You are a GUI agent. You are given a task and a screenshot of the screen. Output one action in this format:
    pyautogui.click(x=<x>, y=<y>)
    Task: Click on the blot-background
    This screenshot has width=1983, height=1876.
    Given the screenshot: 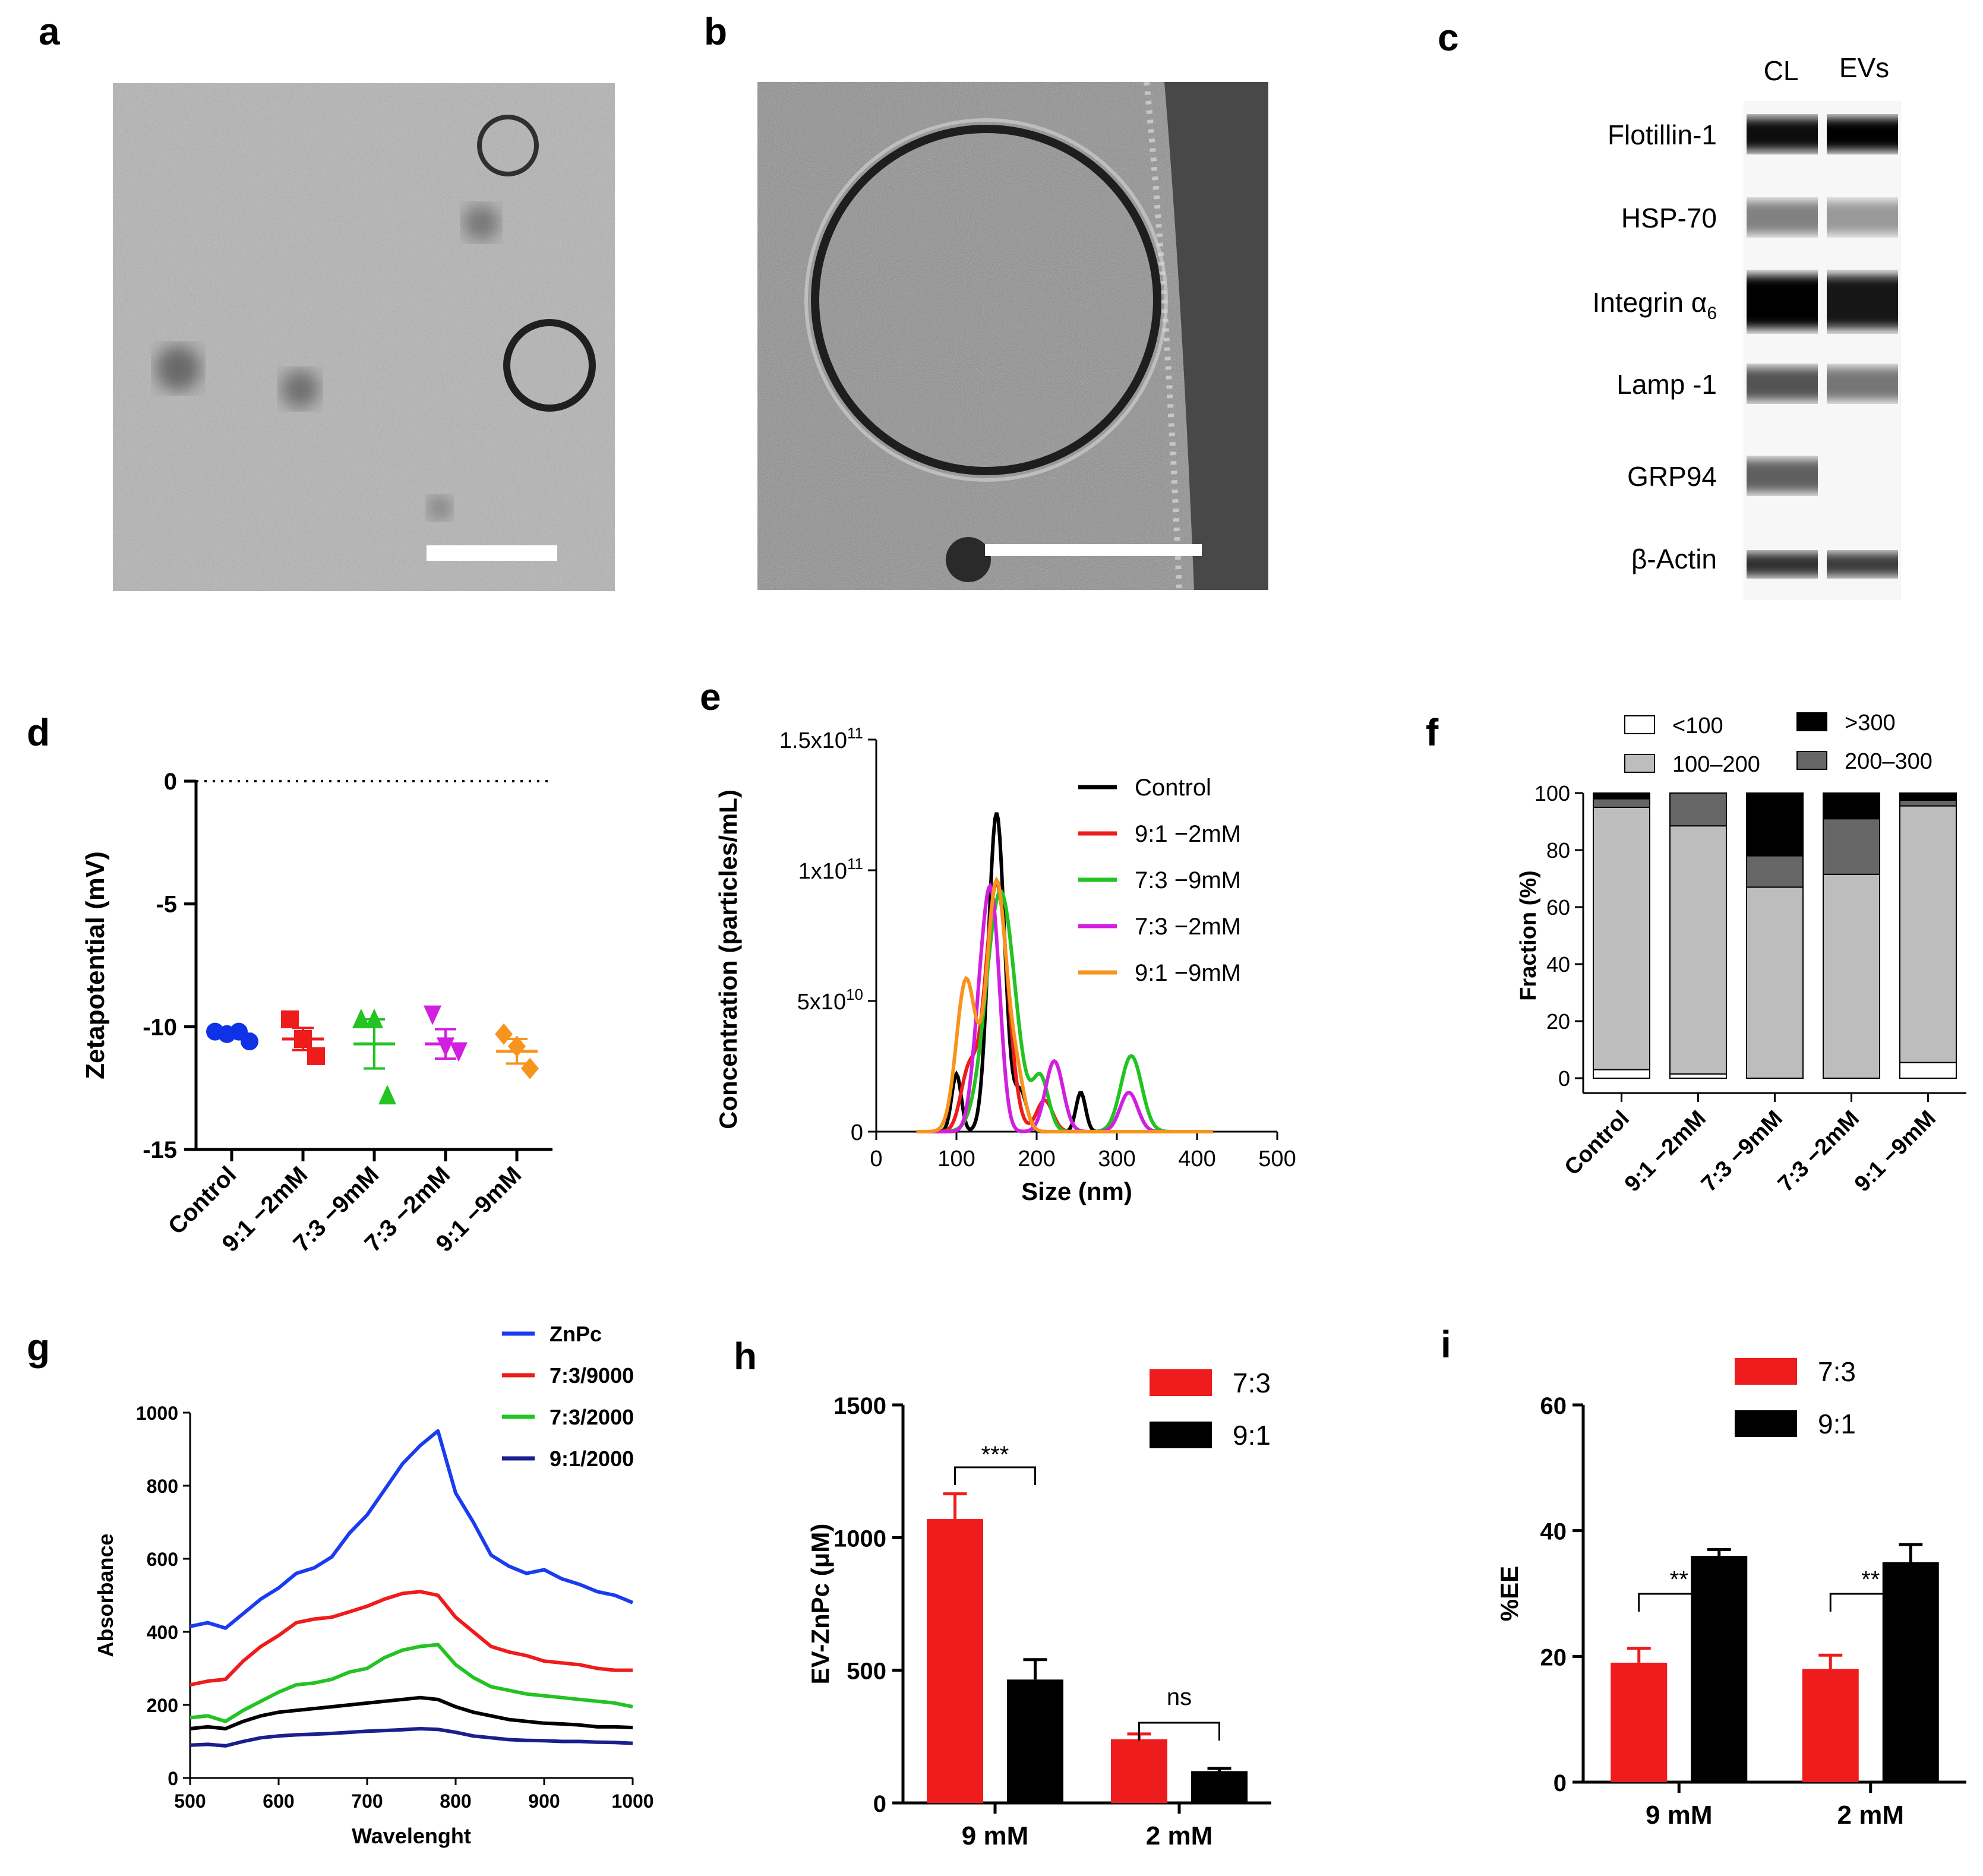 What is the action you would take?
    pyautogui.click(x=1822, y=351)
    